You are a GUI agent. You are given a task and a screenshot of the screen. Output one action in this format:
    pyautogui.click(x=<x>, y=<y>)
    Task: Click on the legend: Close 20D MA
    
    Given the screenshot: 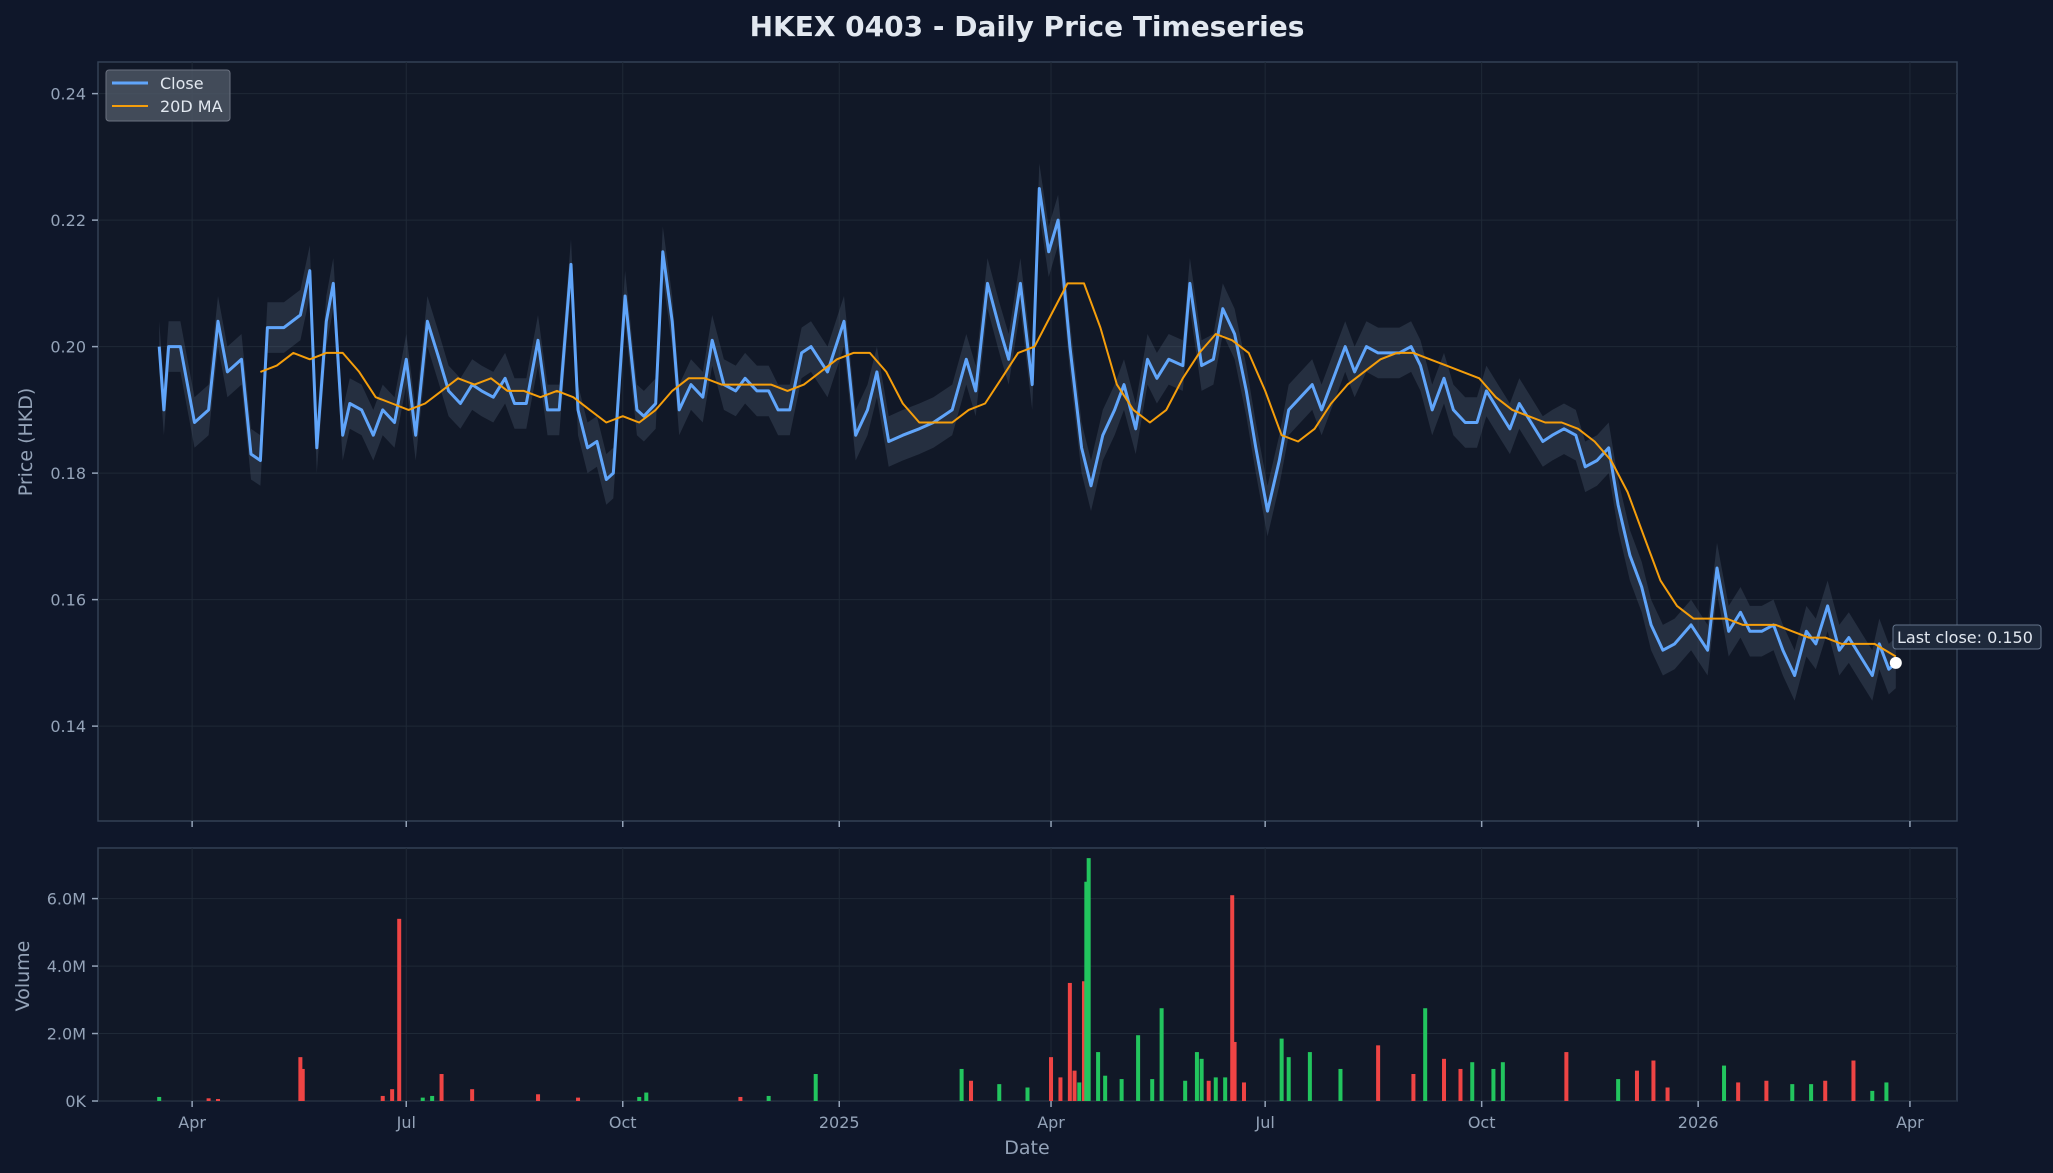 What is the action you would take?
    pyautogui.click(x=168, y=95)
    